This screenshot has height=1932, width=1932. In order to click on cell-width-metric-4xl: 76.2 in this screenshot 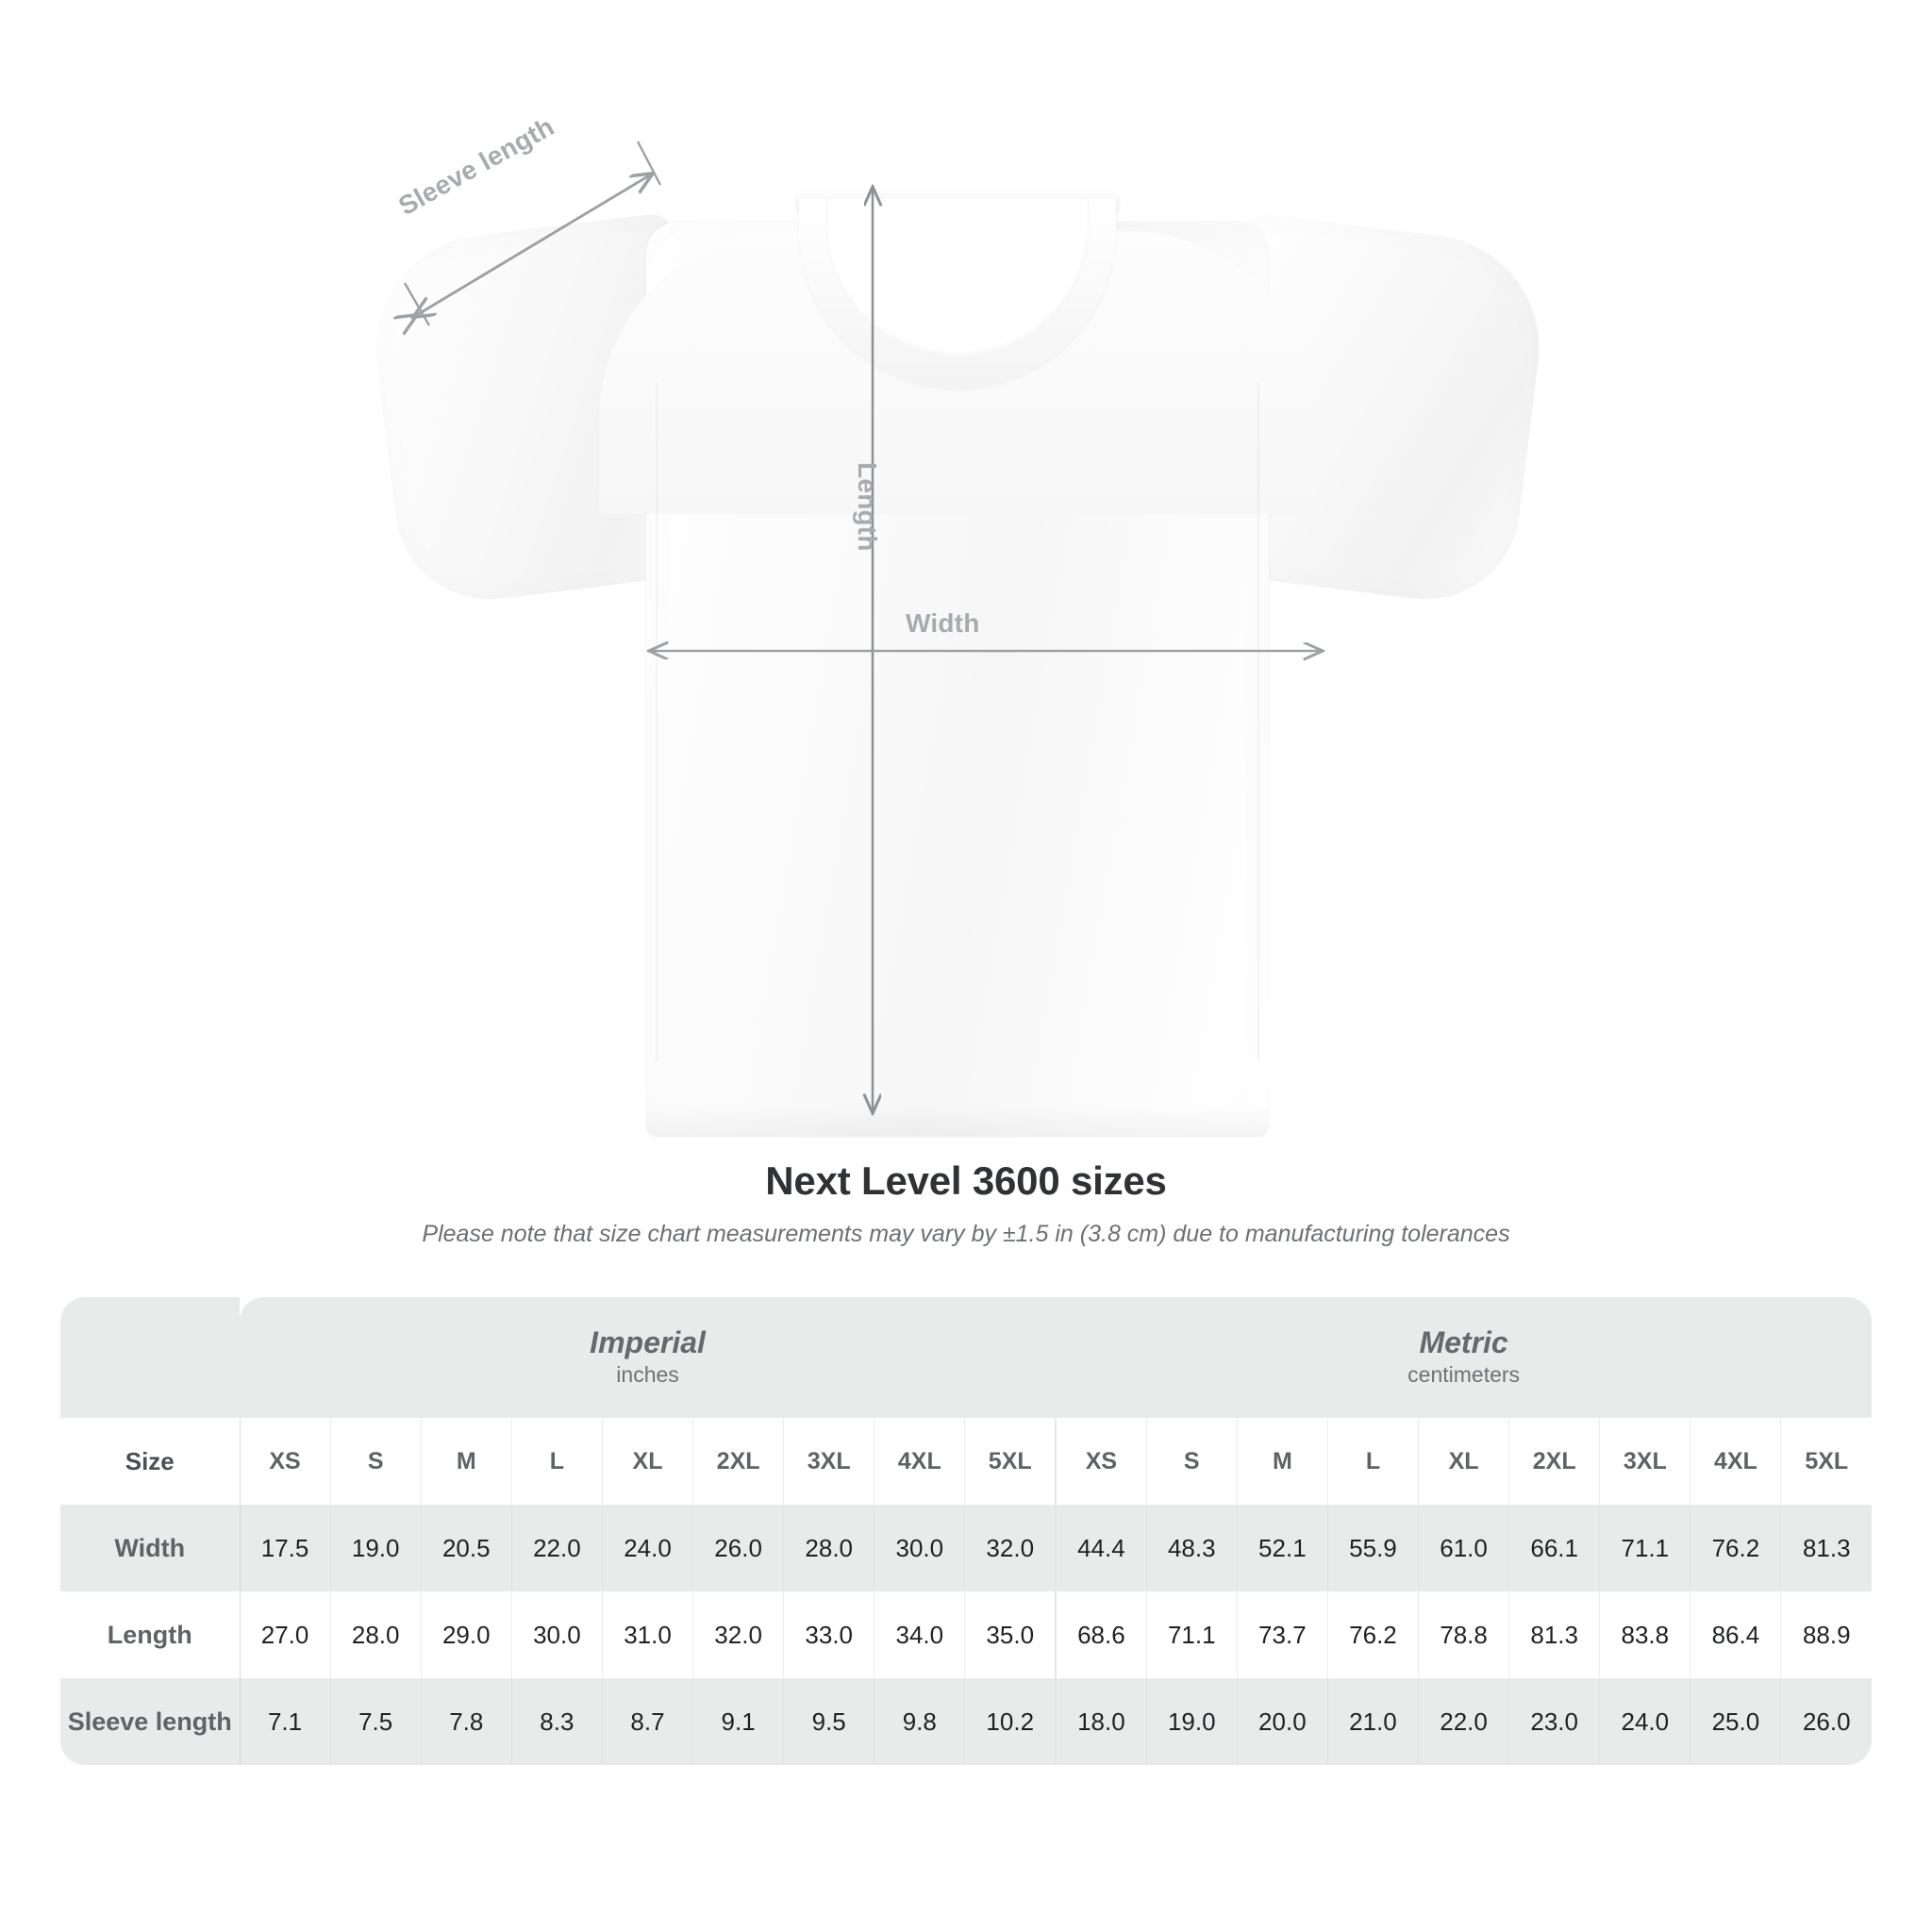, I will do `click(1736, 1548)`.